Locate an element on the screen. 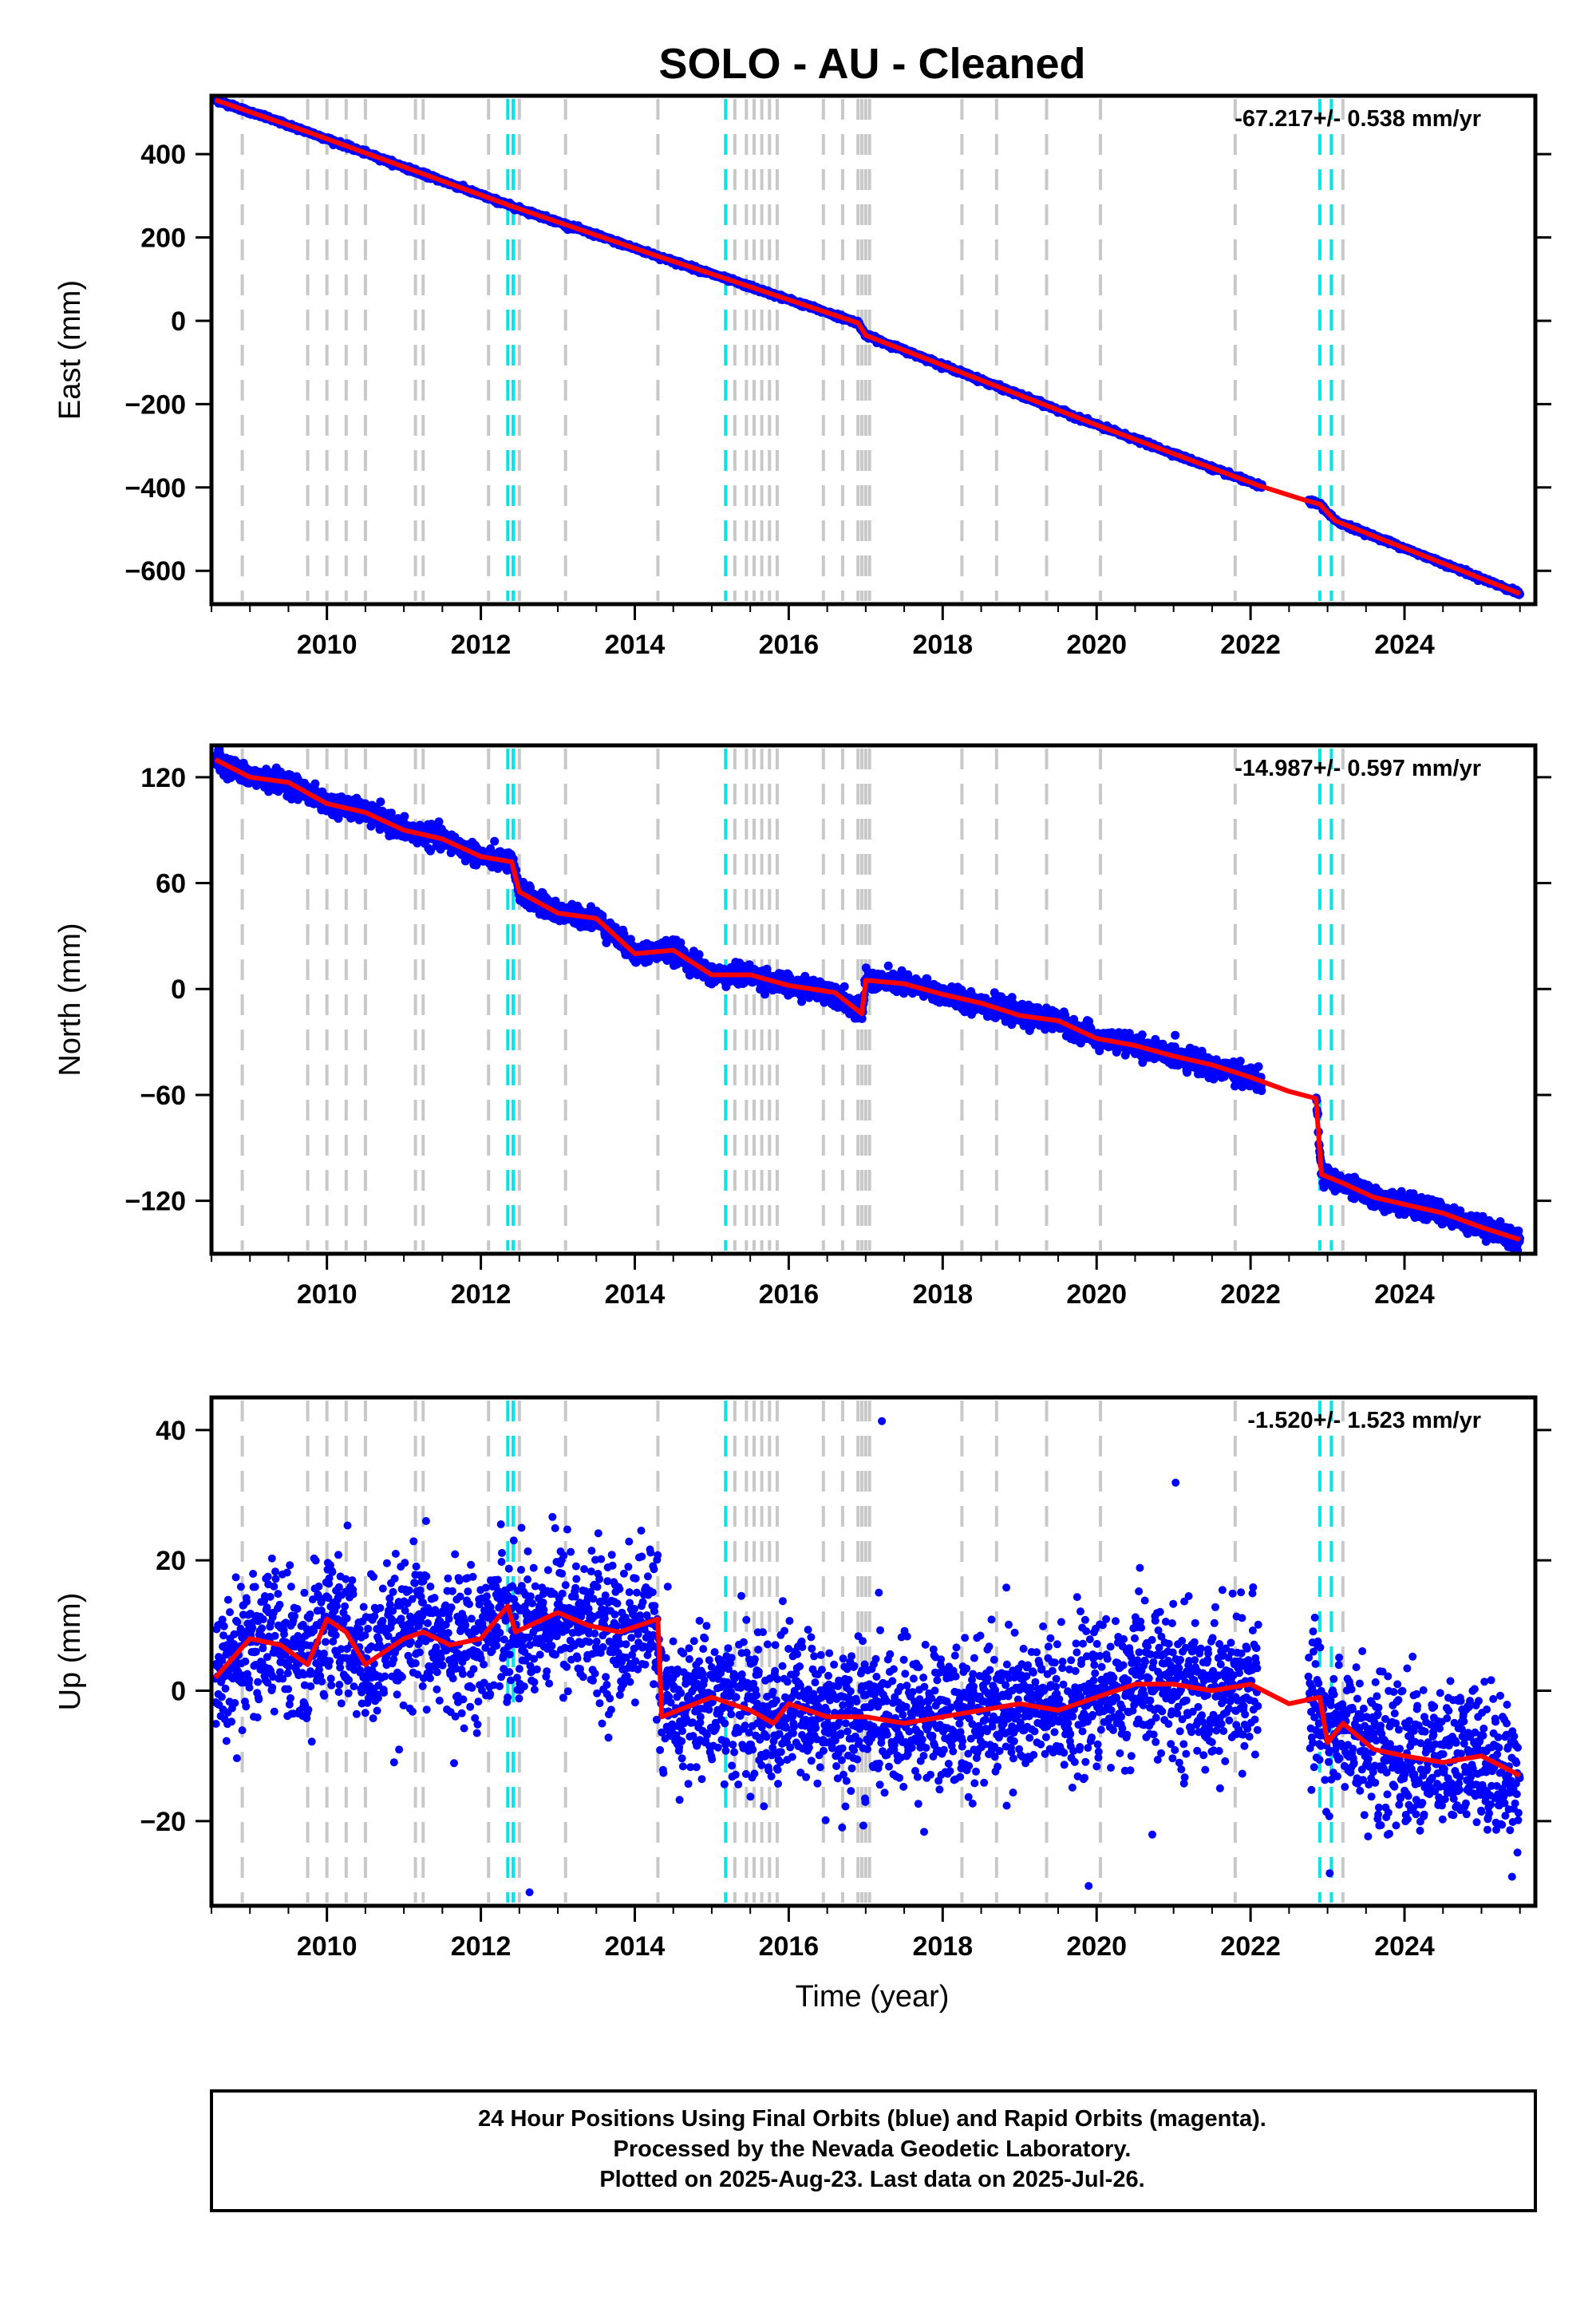 The width and height of the screenshot is (1596, 2316). x-tick-label: 2010 is located at coordinates (327, 645).